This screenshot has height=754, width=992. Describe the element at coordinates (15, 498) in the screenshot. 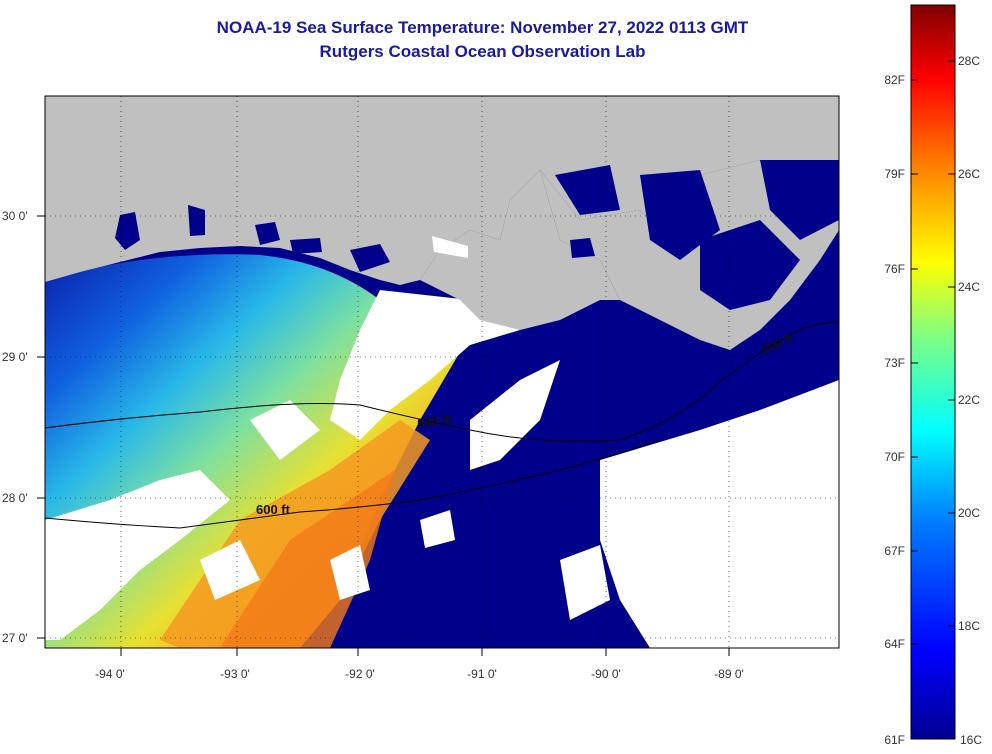

I see `lat-label: 28 0'` at that location.